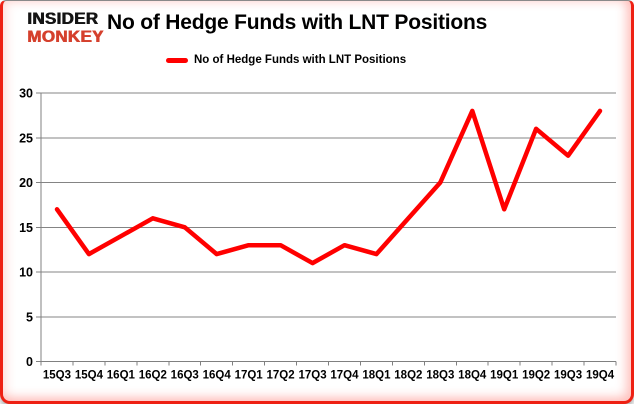 The width and height of the screenshot is (634, 404). What do you see at coordinates (312, 376) in the screenshot?
I see `x-tick-label: 17Q3` at bounding box center [312, 376].